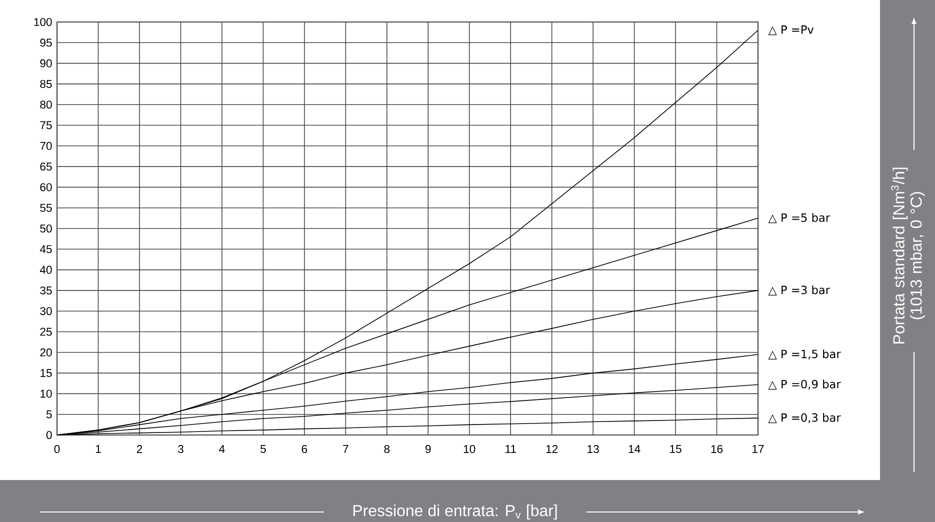 The width and height of the screenshot is (935, 522). What do you see at coordinates (46, 84) in the screenshot?
I see `y-tick-label: 85` at bounding box center [46, 84].